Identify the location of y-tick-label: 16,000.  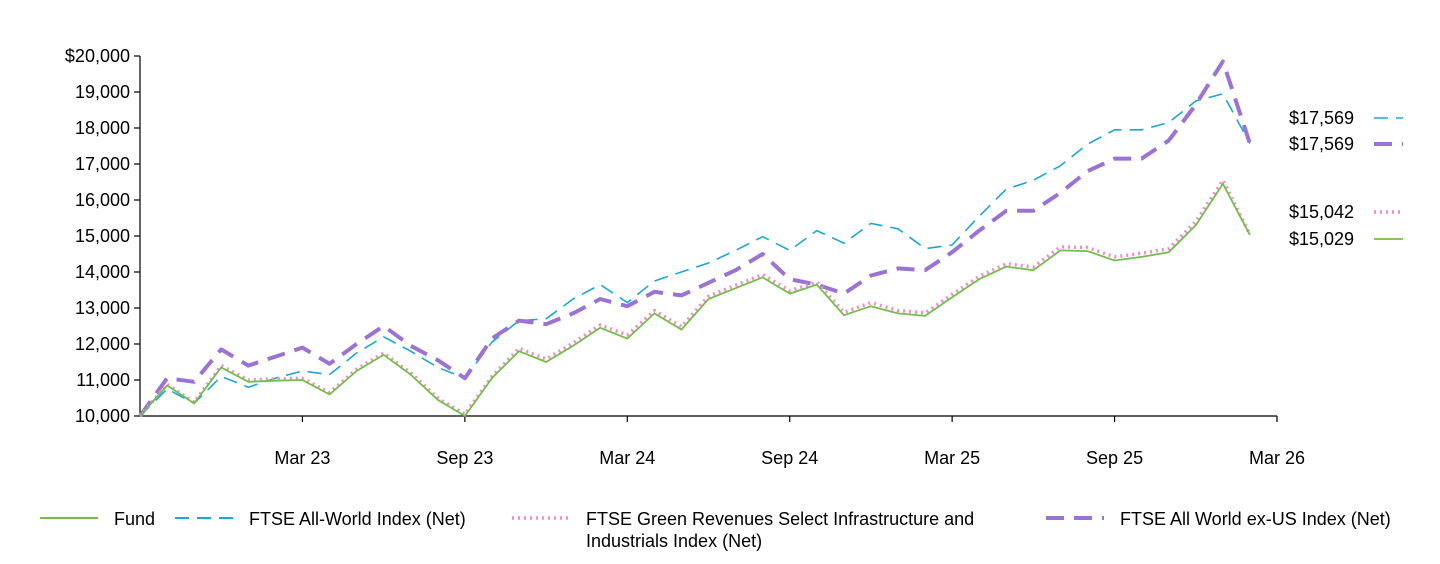
(102, 200).